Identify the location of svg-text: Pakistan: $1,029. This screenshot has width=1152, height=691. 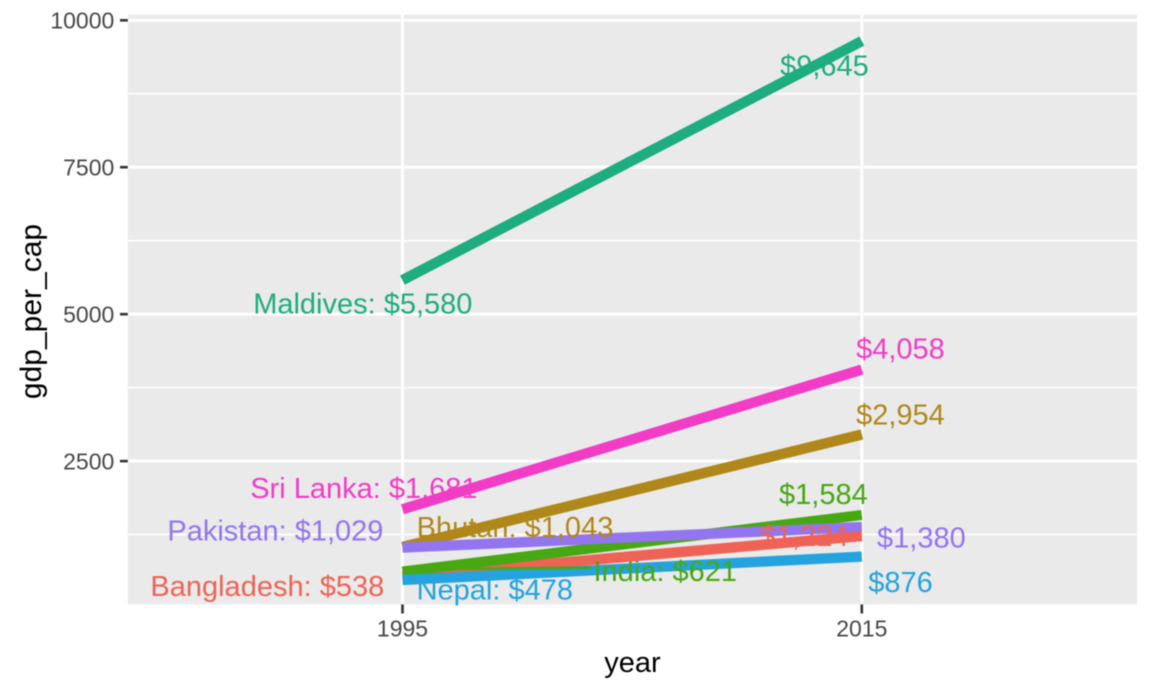
(275, 532).